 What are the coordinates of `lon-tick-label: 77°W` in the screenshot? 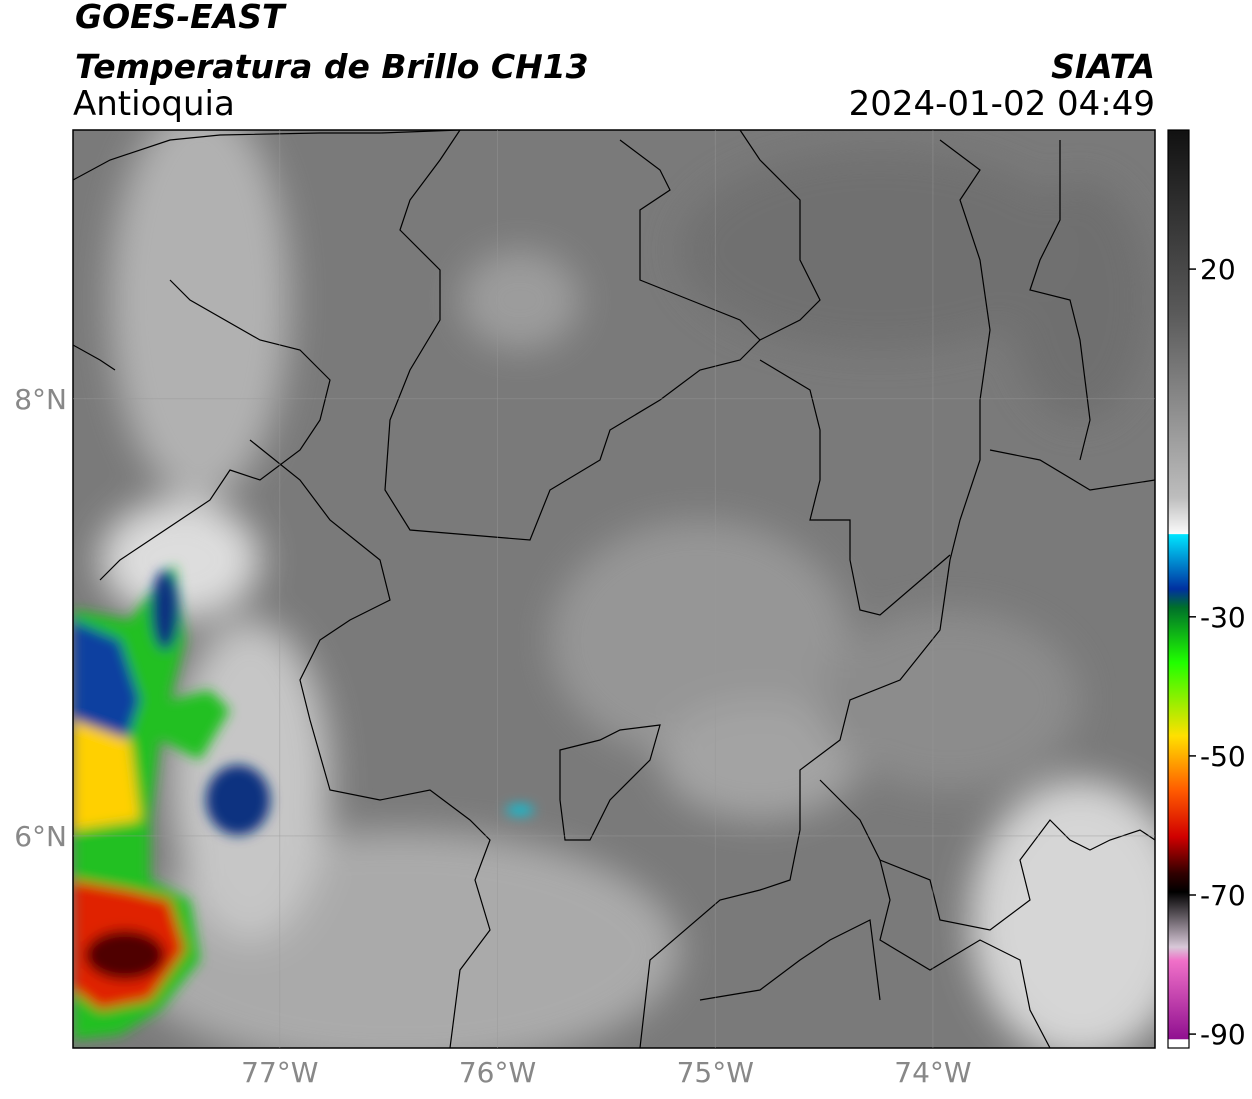 It's located at (279, 1072).